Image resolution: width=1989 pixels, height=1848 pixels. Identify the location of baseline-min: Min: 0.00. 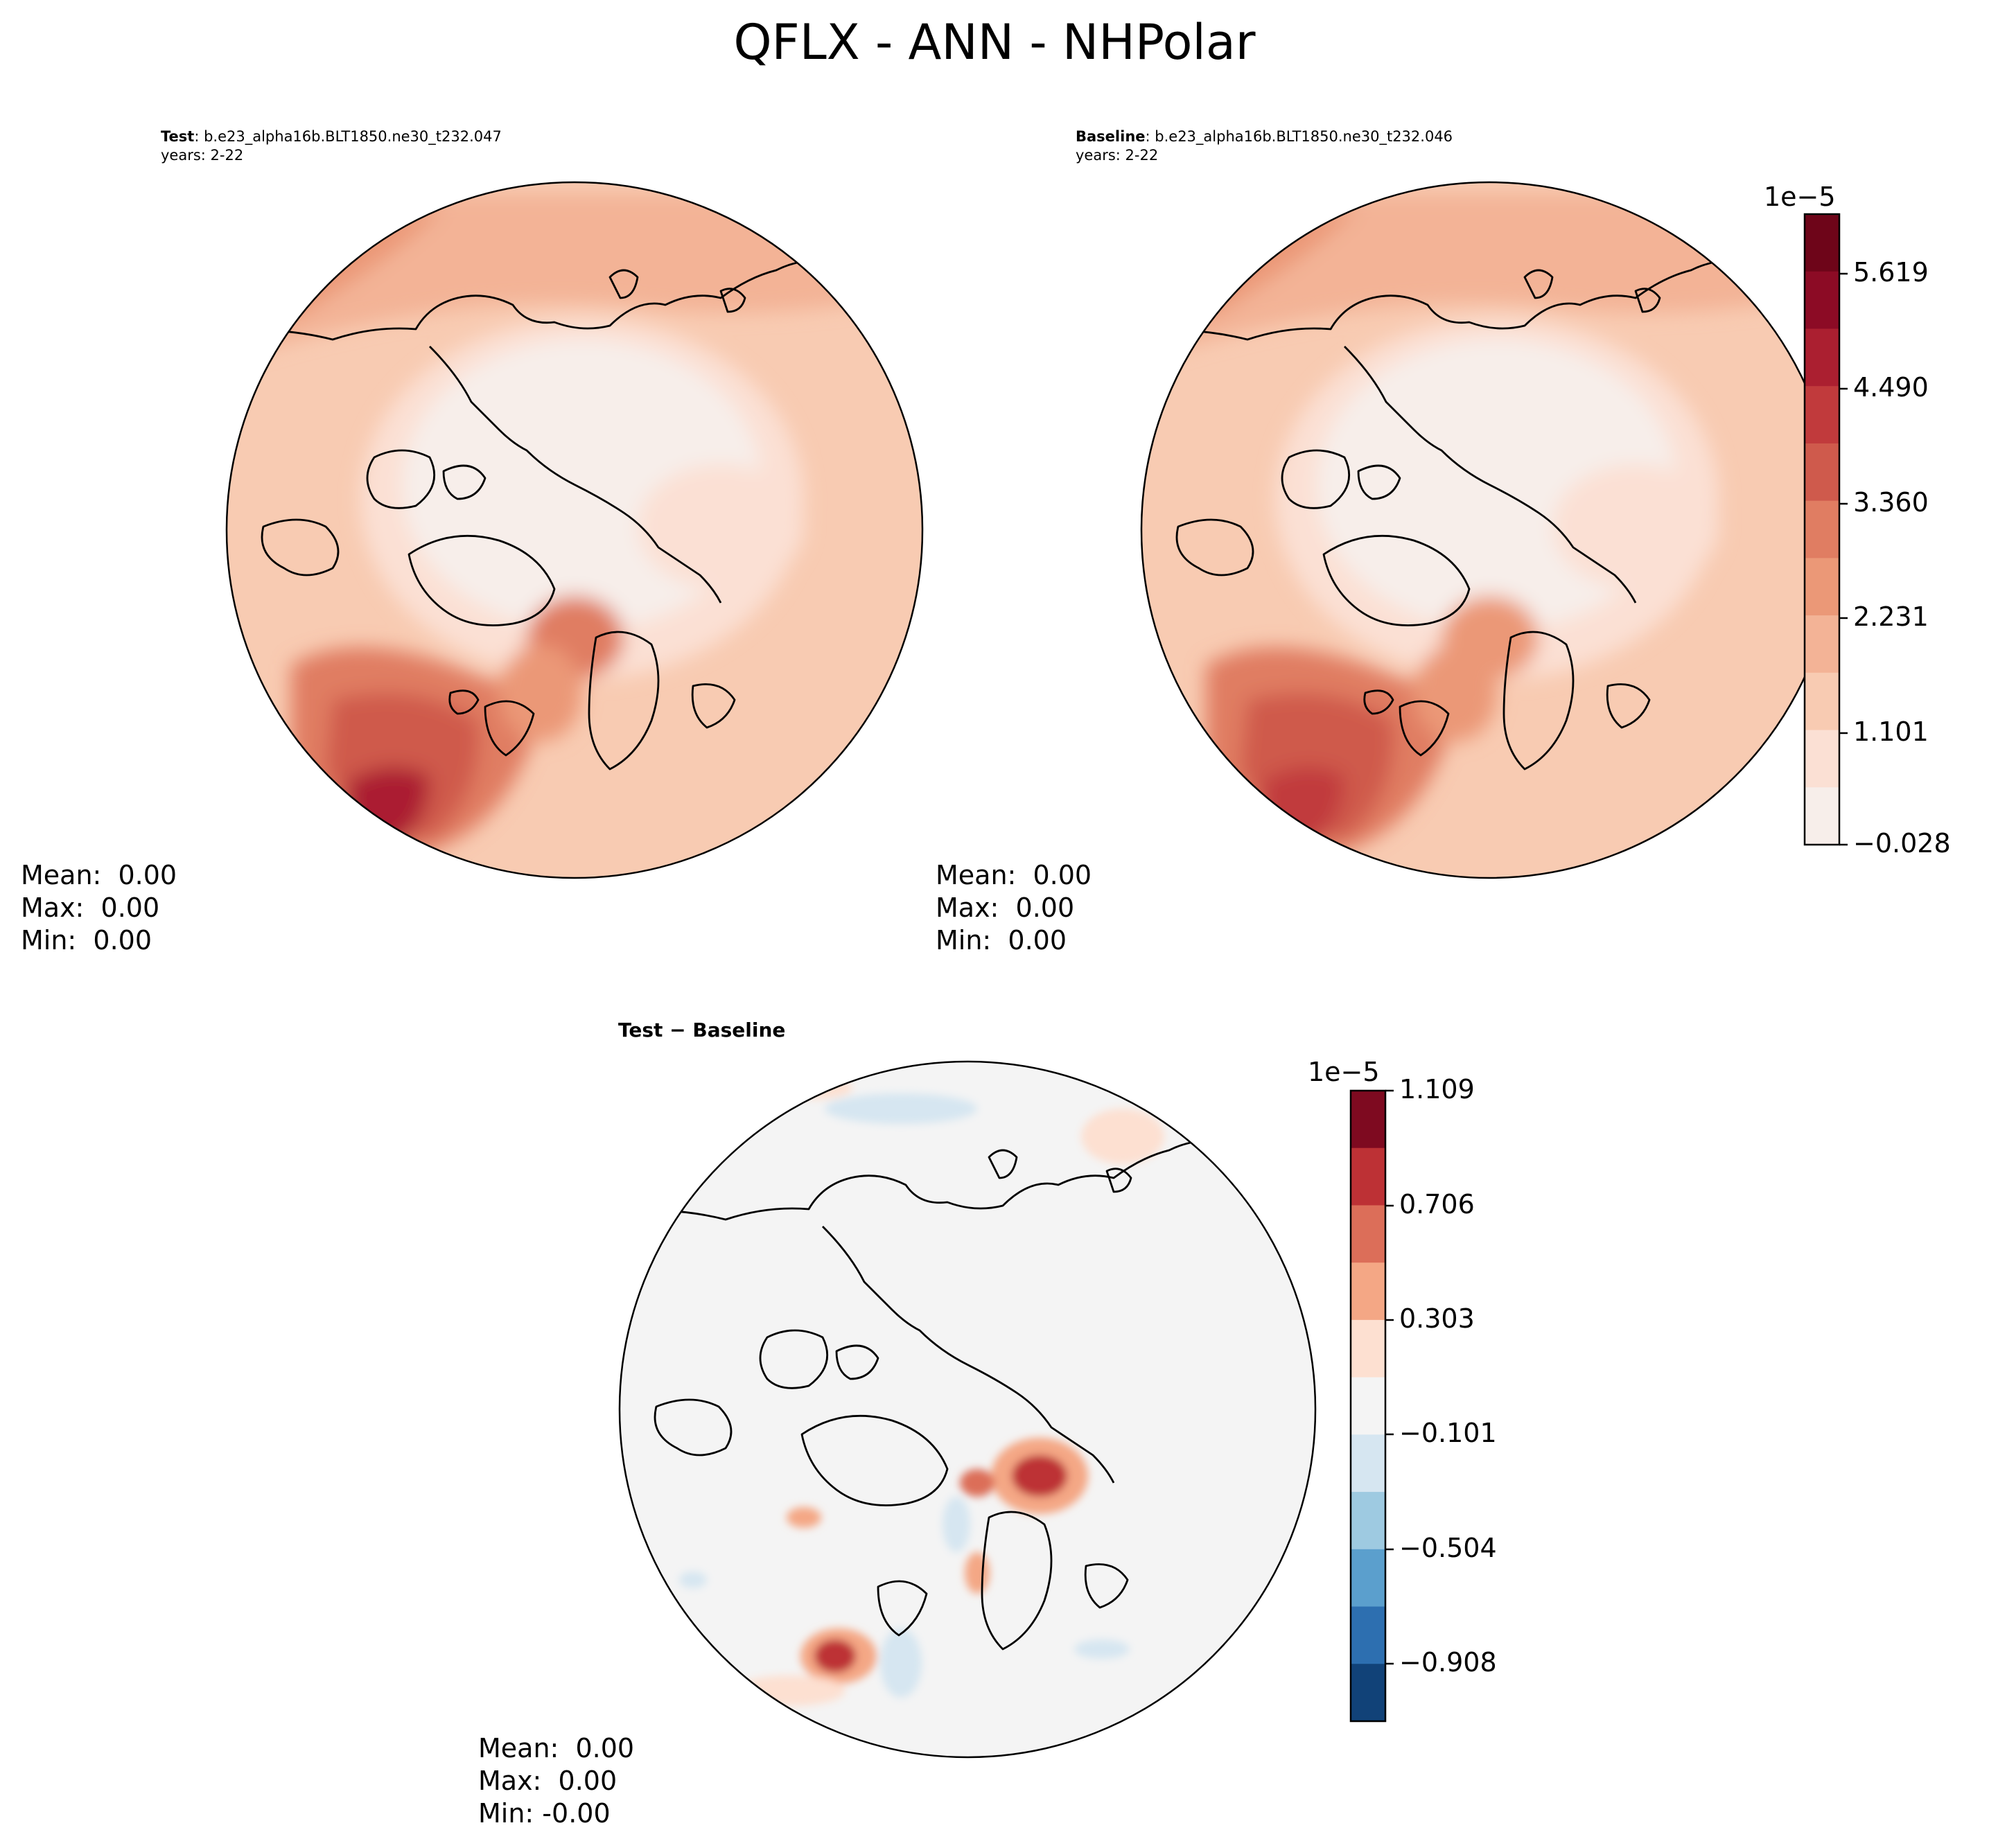
(1001, 940).